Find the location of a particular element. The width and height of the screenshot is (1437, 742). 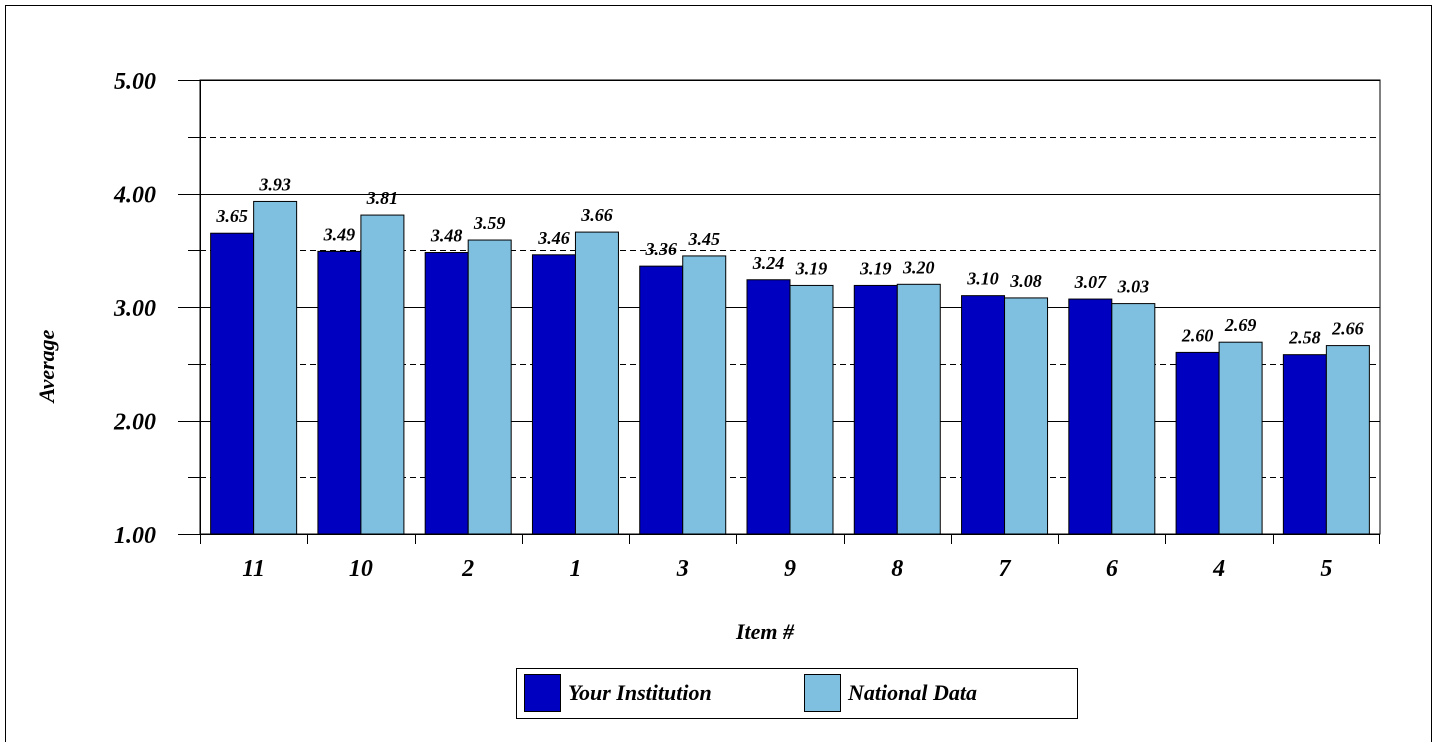

data-label: 3.81 is located at coordinates (382, 198).